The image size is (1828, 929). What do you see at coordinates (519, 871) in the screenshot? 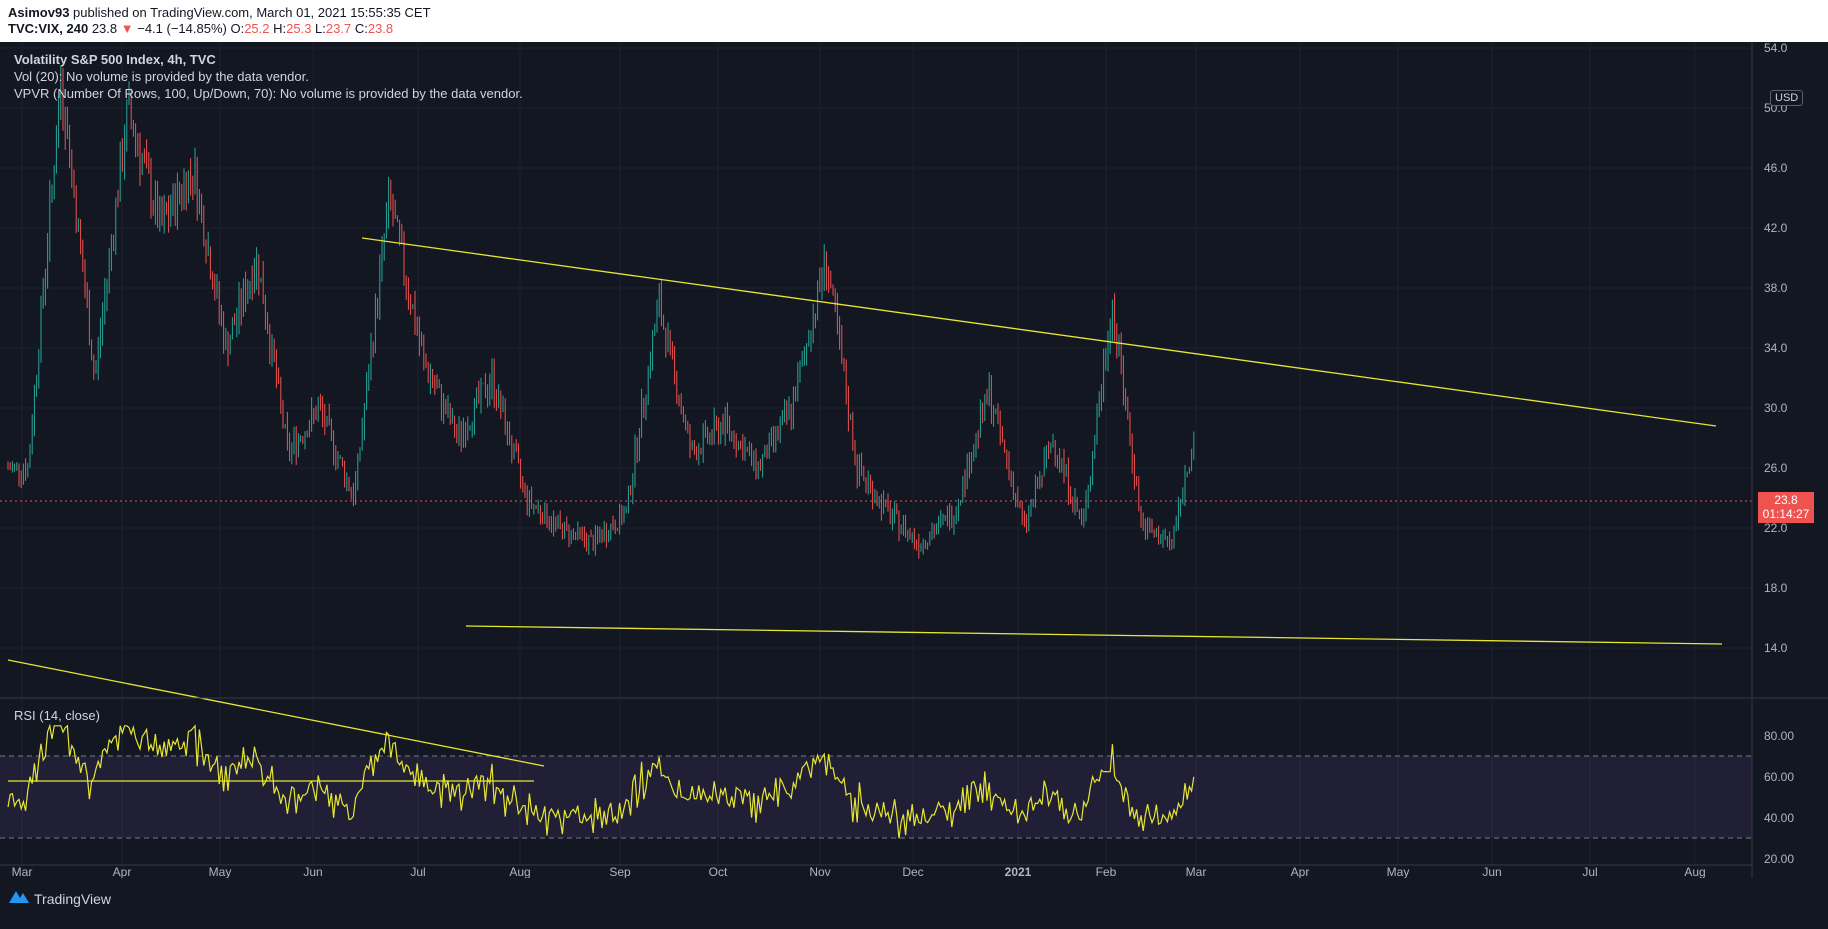
I see `time-label-5: Aug` at bounding box center [519, 871].